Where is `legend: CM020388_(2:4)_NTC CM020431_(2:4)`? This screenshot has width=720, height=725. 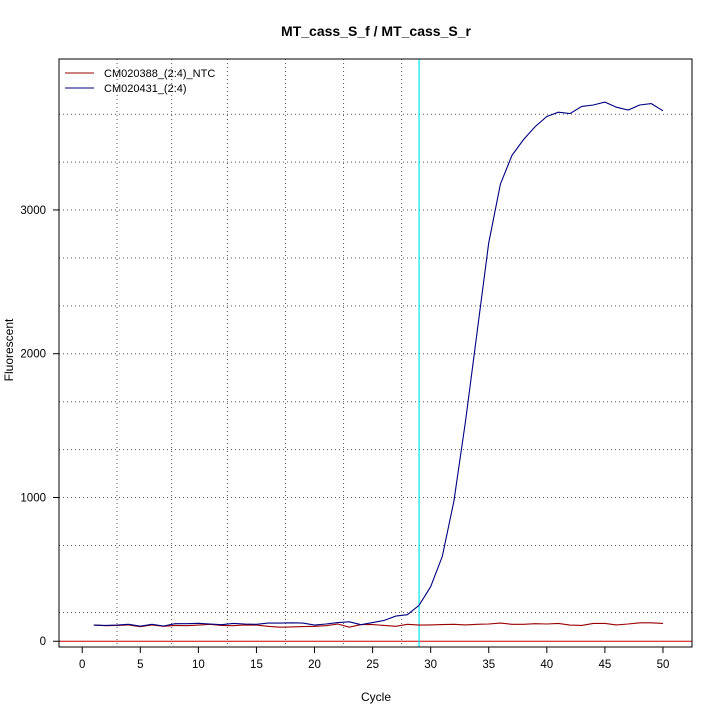
legend: CM020388_(2:4)_NTC CM020431_(2:4) is located at coordinates (140, 81).